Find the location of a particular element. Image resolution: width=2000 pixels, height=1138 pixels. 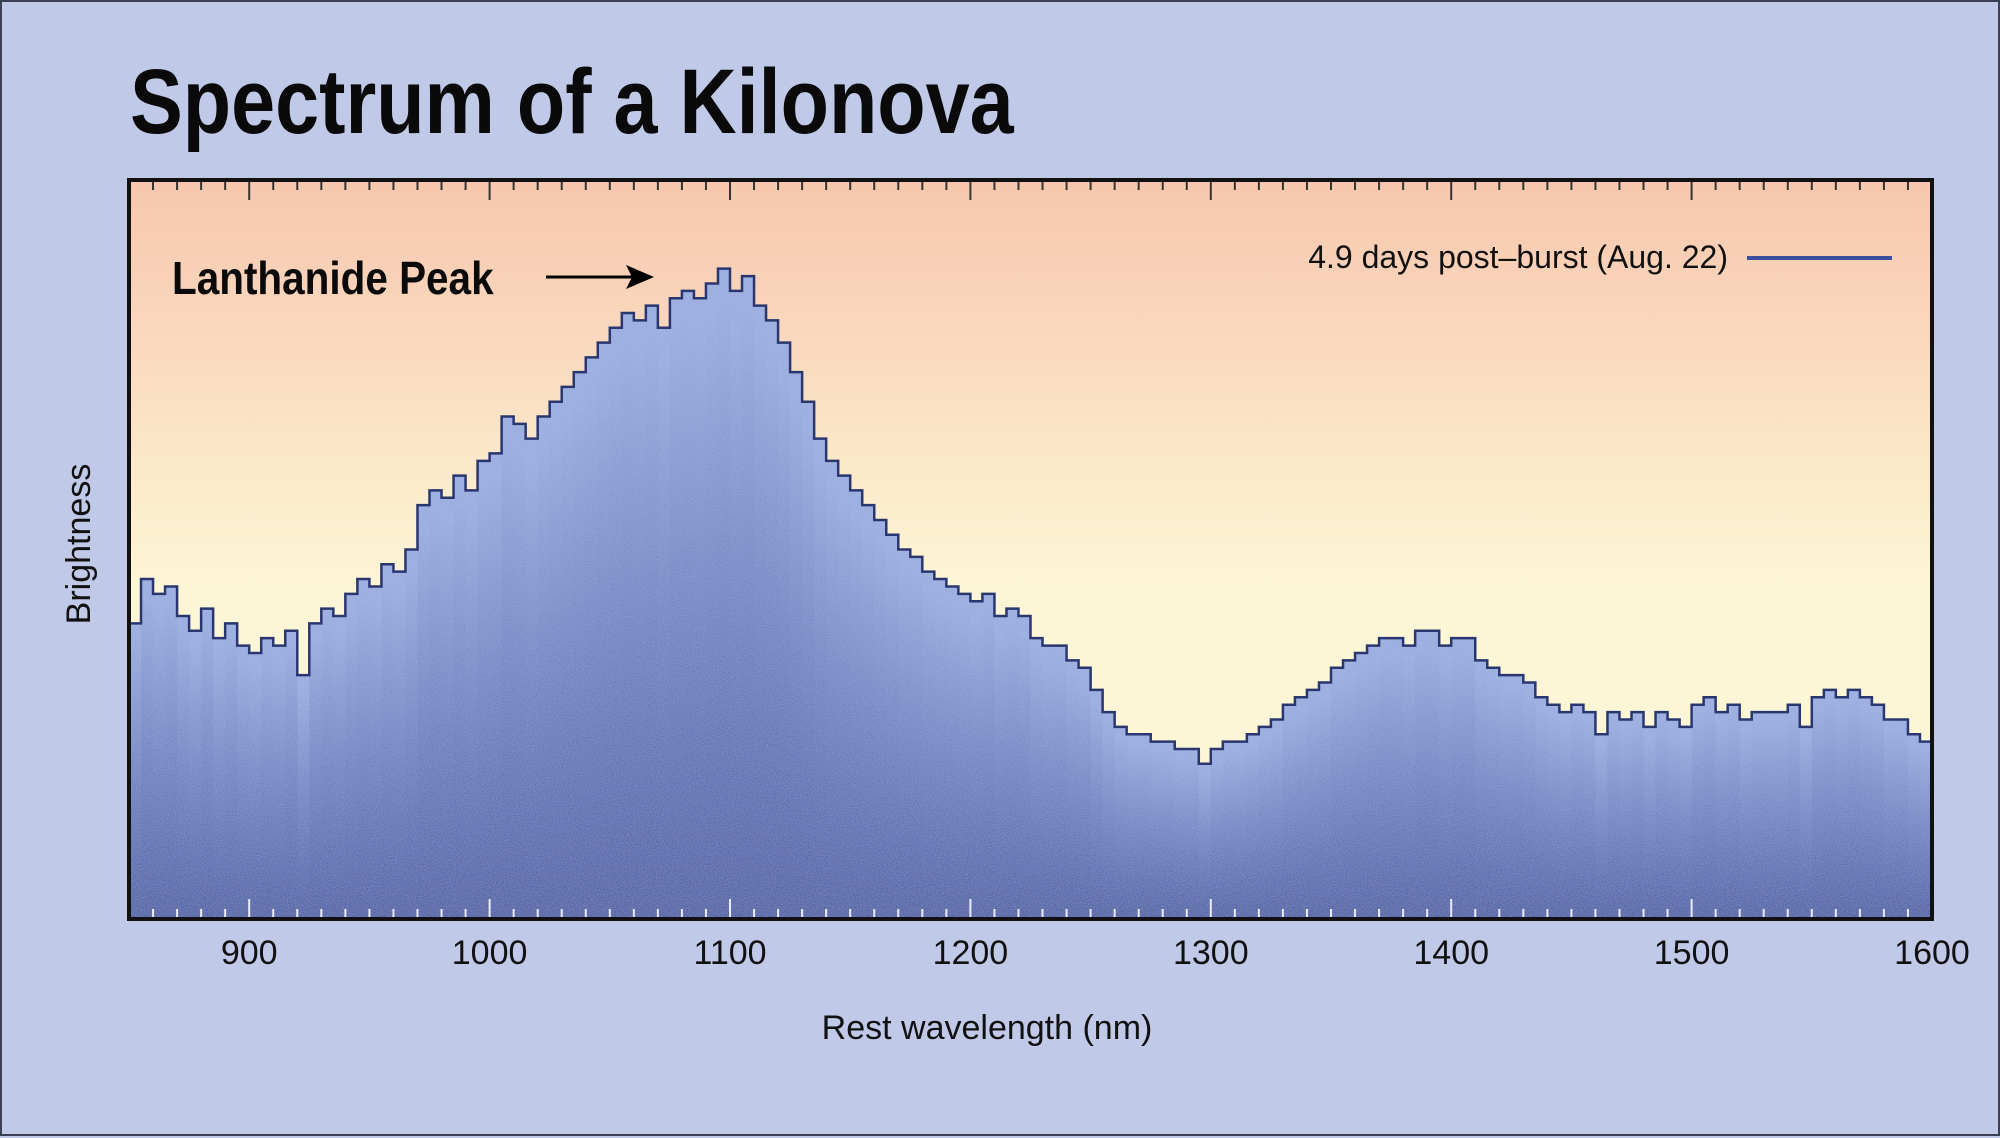

y-axis-label: Brightness is located at coordinates (79, 544).